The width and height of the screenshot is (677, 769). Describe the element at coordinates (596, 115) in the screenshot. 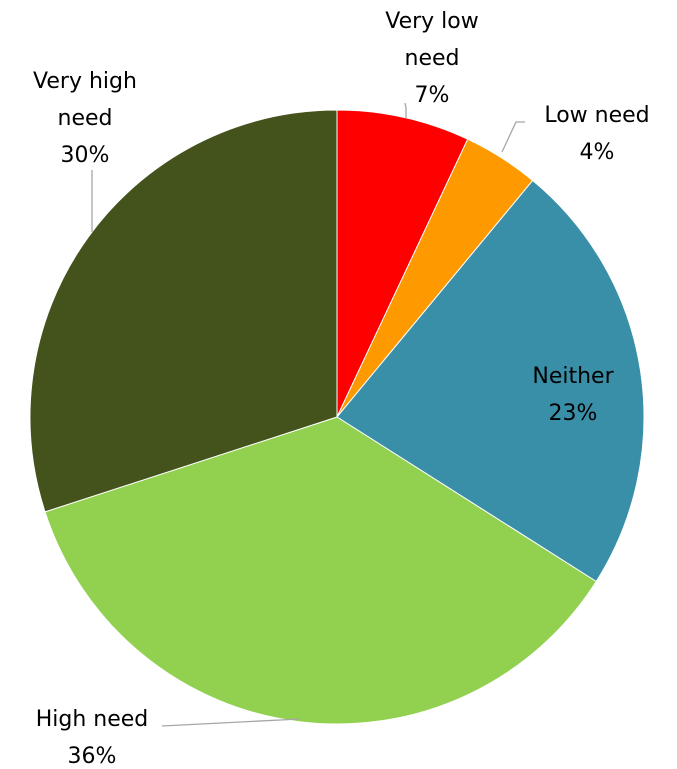

I see `slice-label-low-need: Low need` at that location.